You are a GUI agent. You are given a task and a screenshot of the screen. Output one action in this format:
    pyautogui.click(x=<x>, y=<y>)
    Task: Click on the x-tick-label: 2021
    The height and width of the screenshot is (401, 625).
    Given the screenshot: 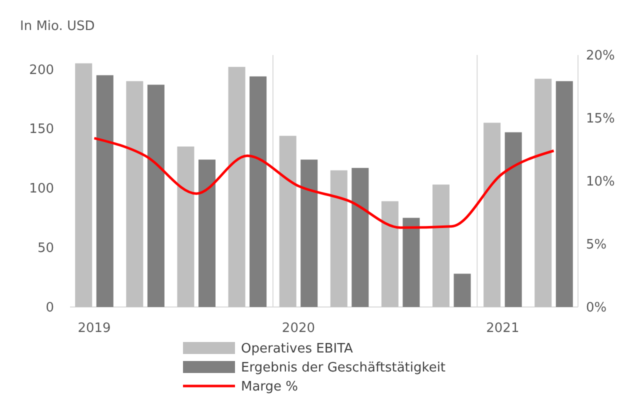 What is the action you would take?
    pyautogui.click(x=503, y=328)
    